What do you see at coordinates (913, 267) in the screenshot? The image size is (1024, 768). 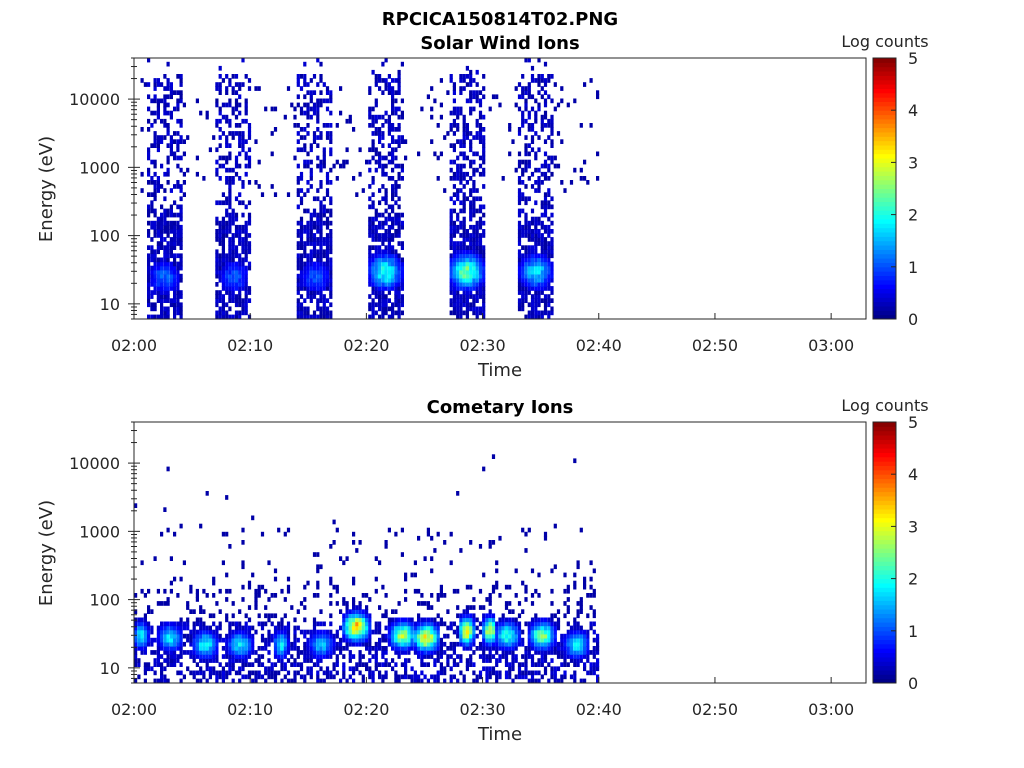 I see `colorbar-tick-label: 1` at bounding box center [913, 267].